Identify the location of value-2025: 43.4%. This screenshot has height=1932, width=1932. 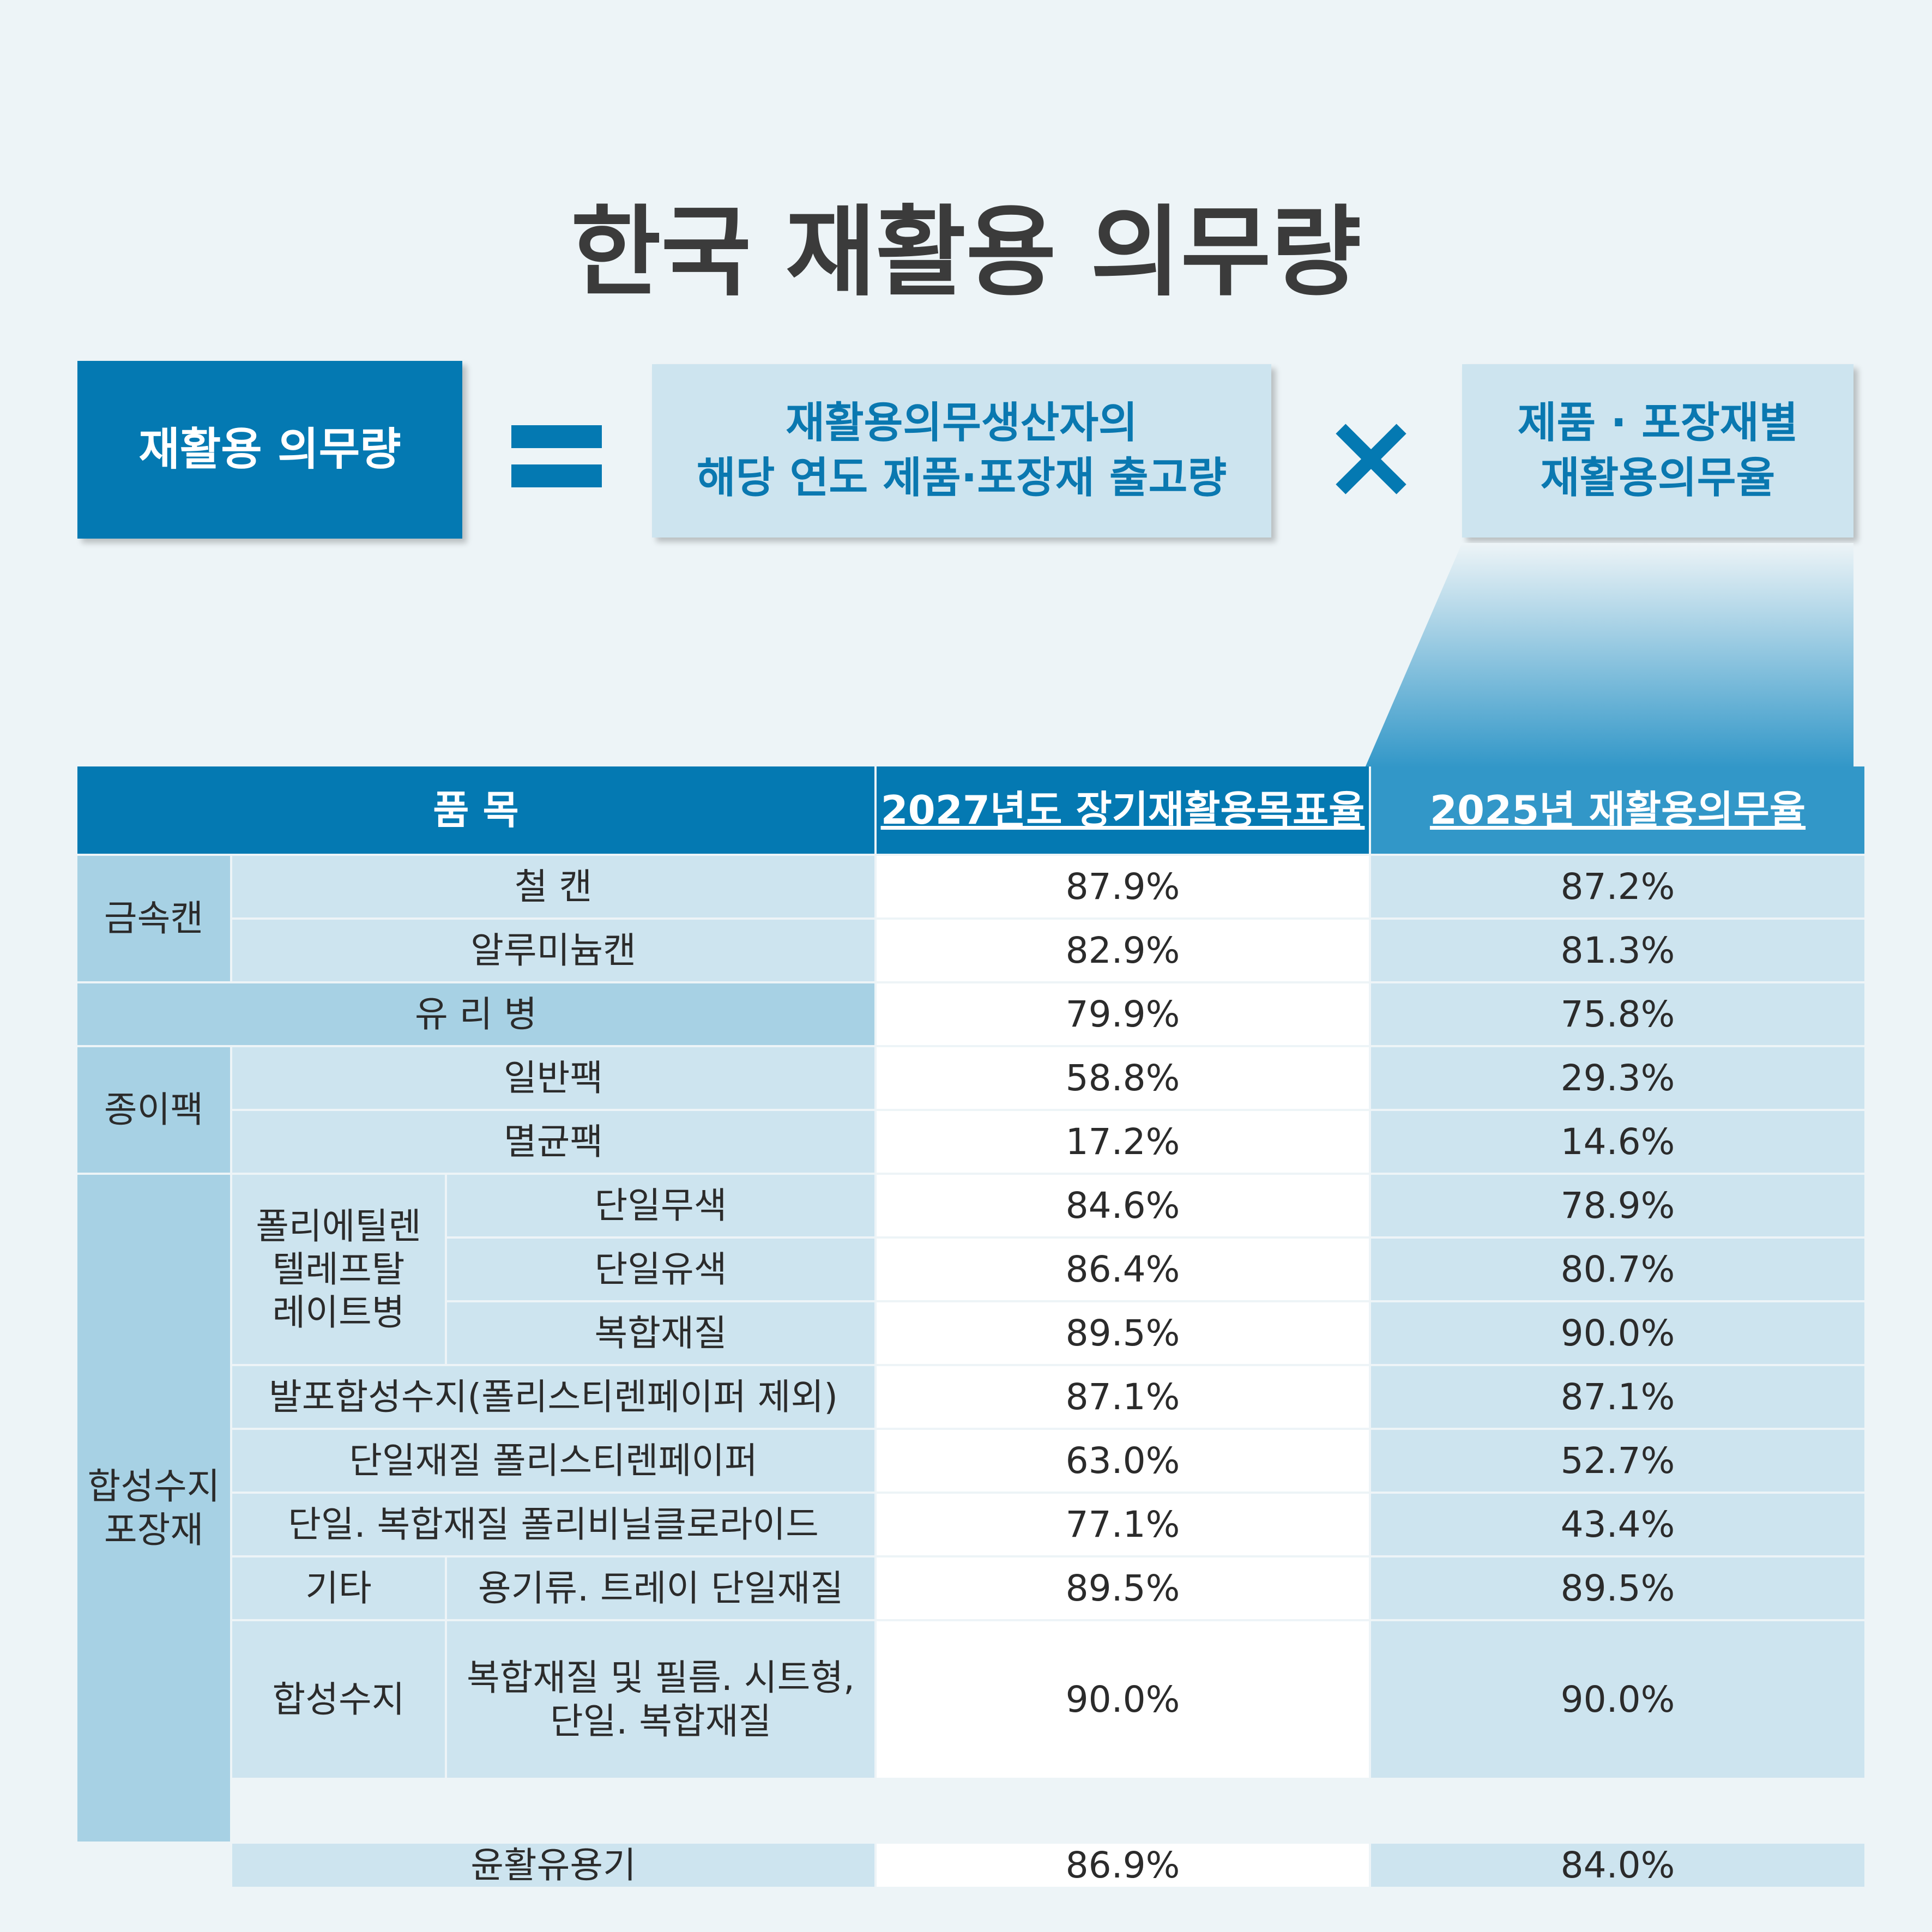
(1617, 1524).